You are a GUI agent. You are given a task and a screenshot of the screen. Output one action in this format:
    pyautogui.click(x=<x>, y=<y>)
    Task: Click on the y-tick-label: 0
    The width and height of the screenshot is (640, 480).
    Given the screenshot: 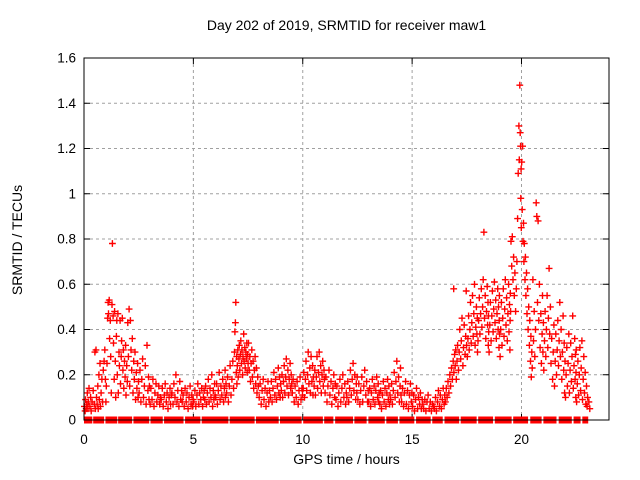 What is the action you would take?
    pyautogui.click(x=72, y=420)
    